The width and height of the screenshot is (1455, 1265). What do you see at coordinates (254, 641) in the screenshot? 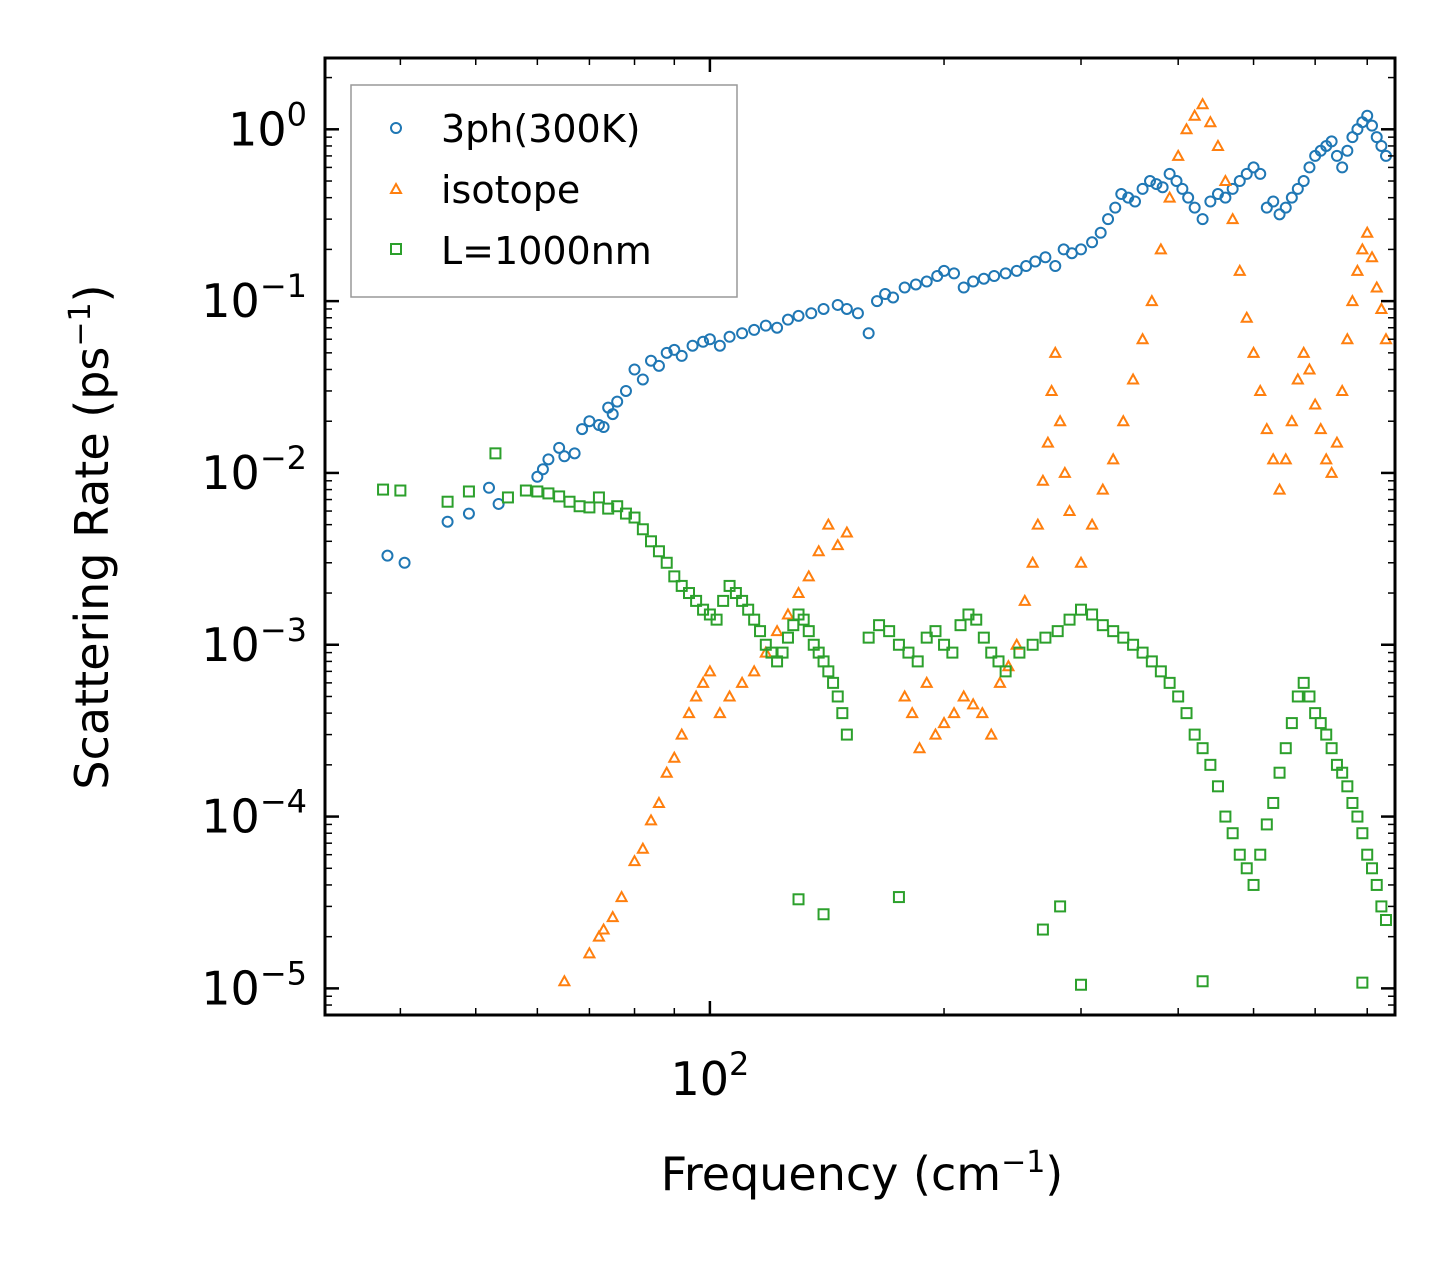
I see `y-tick-label: 10⁻³` at bounding box center [254, 641].